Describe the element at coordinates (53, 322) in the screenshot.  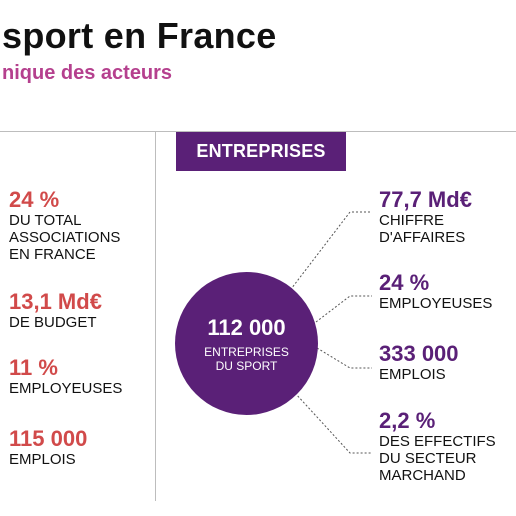
I see `stat-label: DE BUDGET` at that location.